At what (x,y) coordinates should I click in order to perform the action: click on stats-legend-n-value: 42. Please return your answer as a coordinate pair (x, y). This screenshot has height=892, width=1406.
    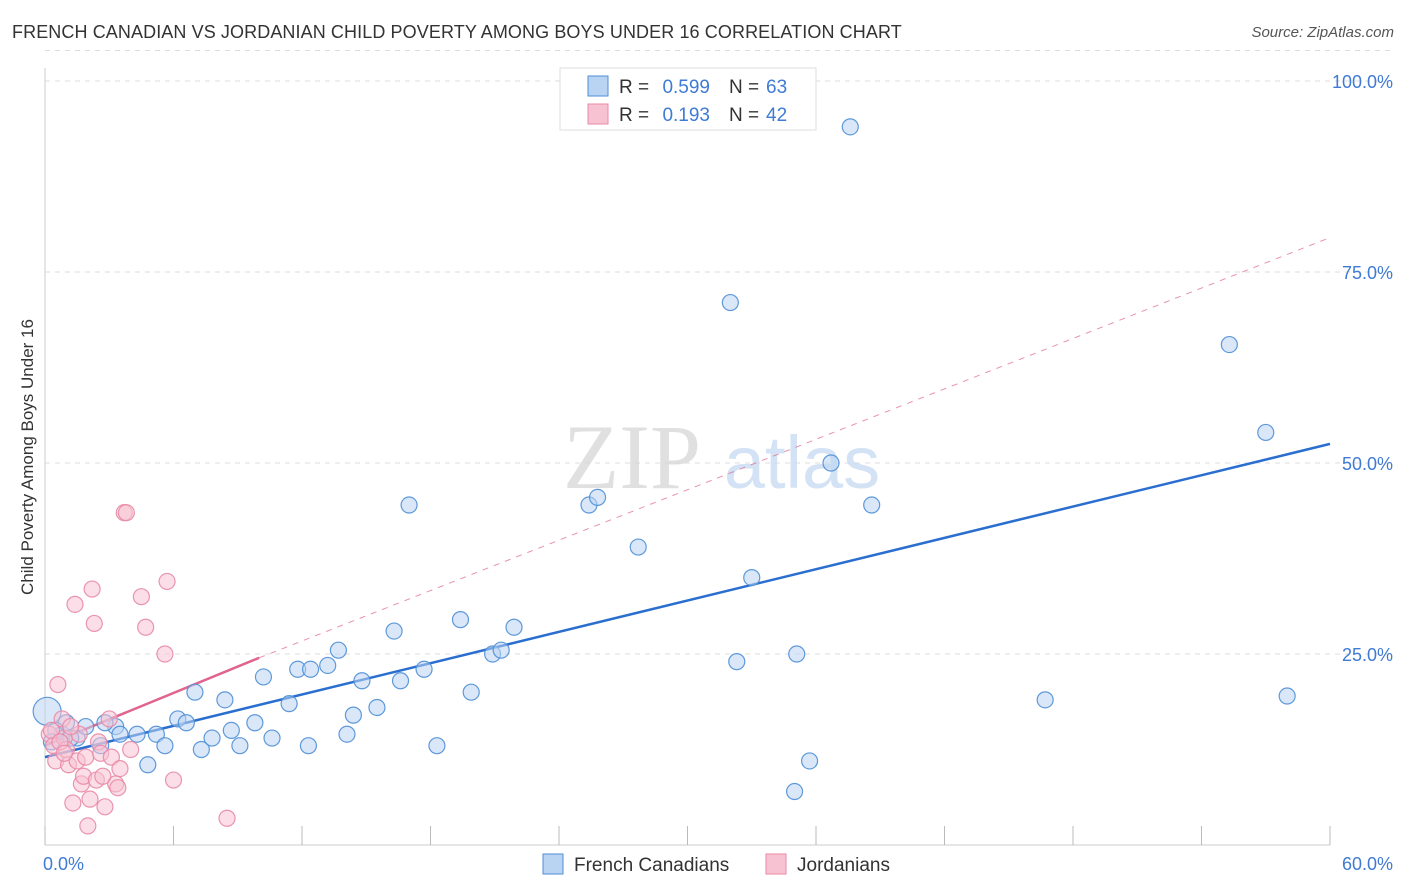
    Looking at the image, I should click on (776, 115).